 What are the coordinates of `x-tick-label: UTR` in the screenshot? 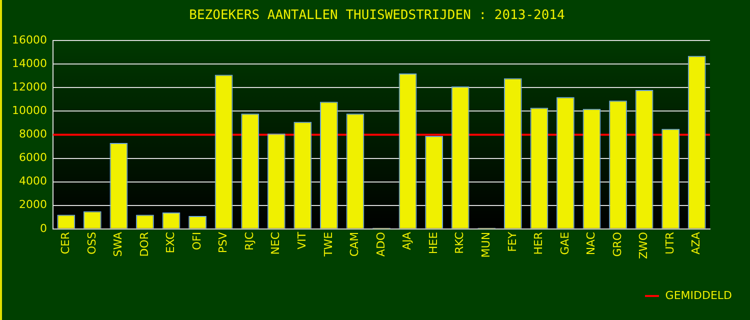 It's located at (669, 243).